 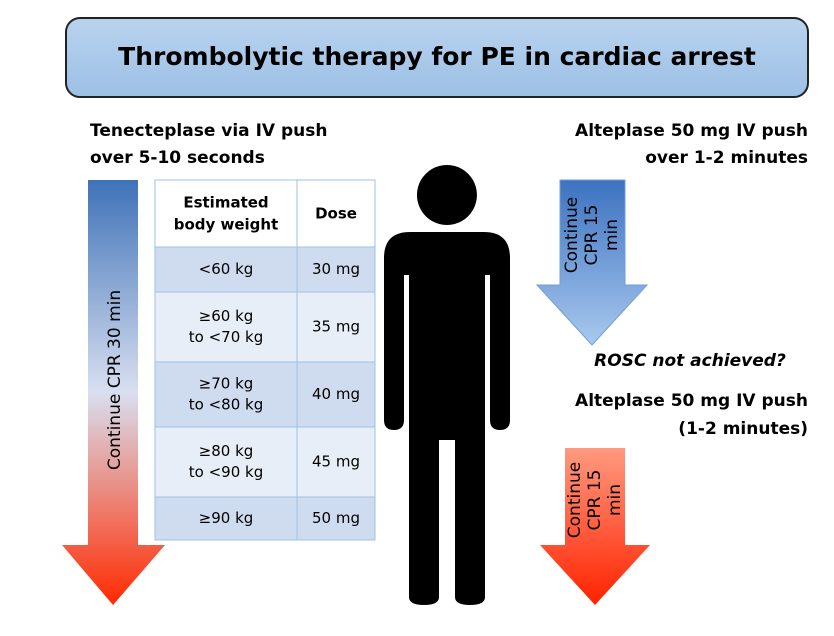 What do you see at coordinates (225, 203) in the screenshot?
I see `header-cell: Estimated` at bounding box center [225, 203].